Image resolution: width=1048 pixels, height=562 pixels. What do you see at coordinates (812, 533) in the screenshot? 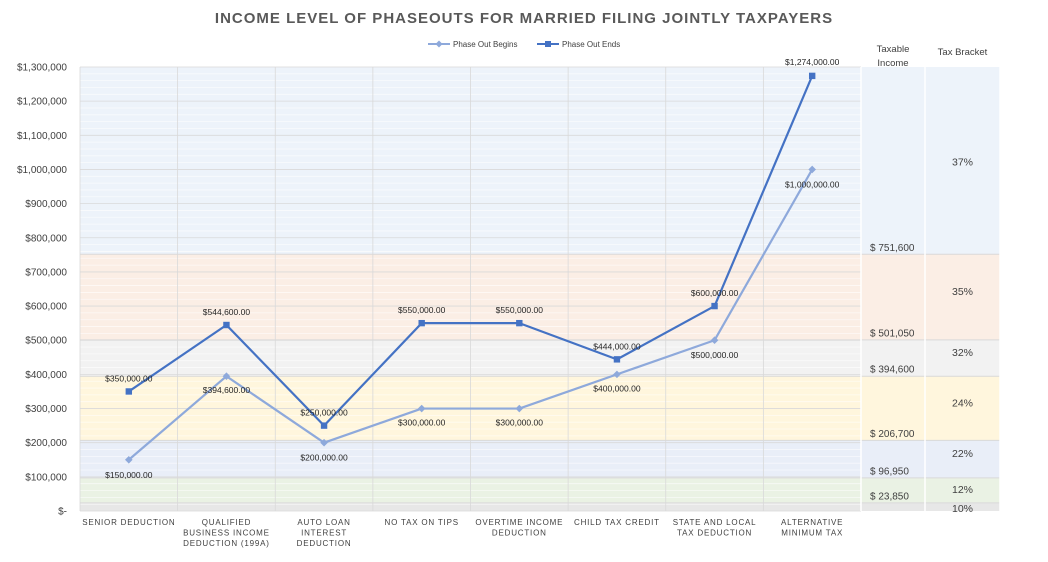
I see `x-category-label: MINIMUM TAX` at bounding box center [812, 533].